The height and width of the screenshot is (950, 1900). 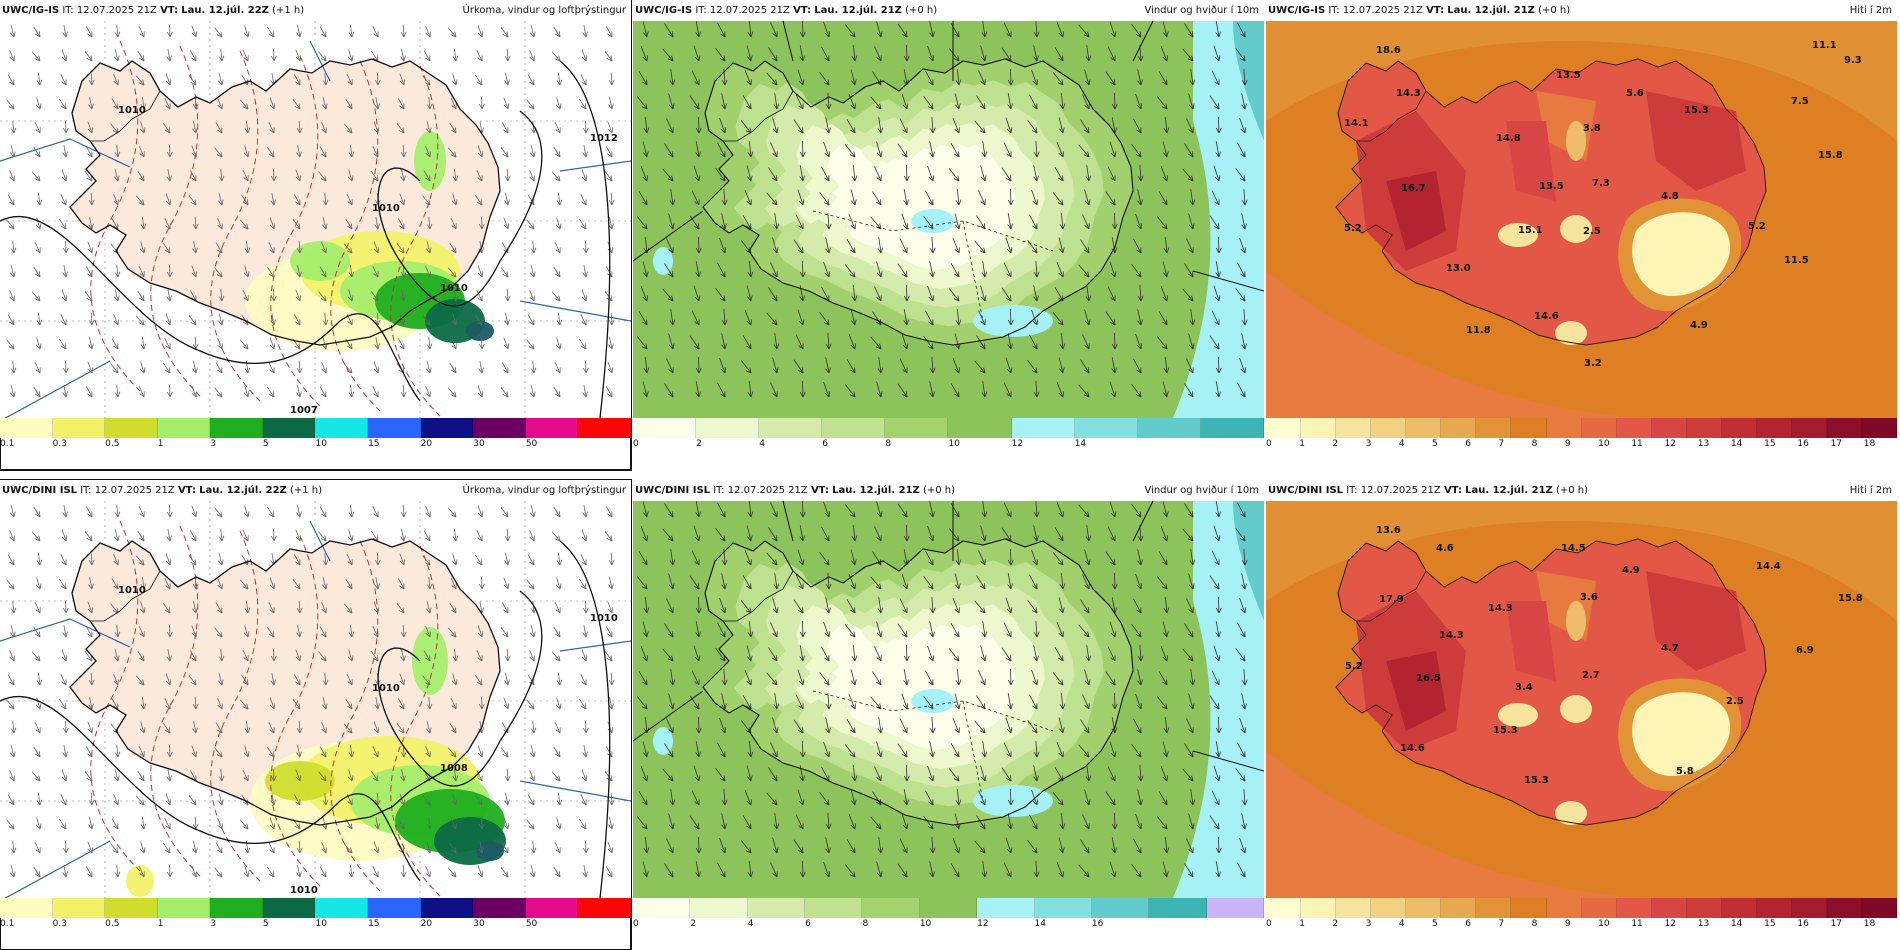 What do you see at coordinates (1685, 771) in the screenshot?
I see `temperature-value: 5.8` at bounding box center [1685, 771].